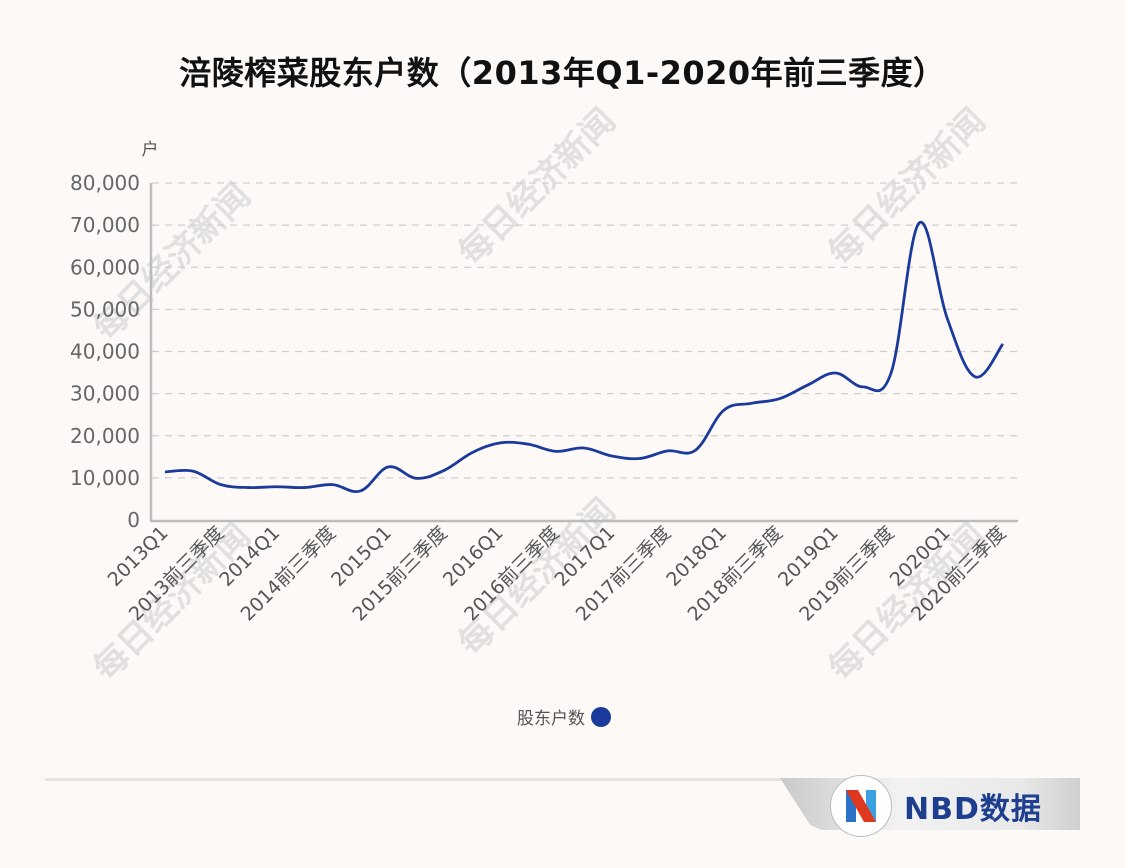 This screenshot has height=868, width=1125. I want to click on brand-logo: NBD数据, so click(930, 806).